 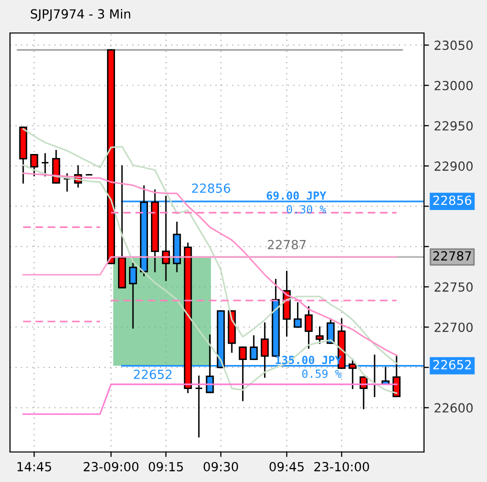 What do you see at coordinates (453, 408) in the screenshot?
I see `y-tick-label: 22600` at bounding box center [453, 408].